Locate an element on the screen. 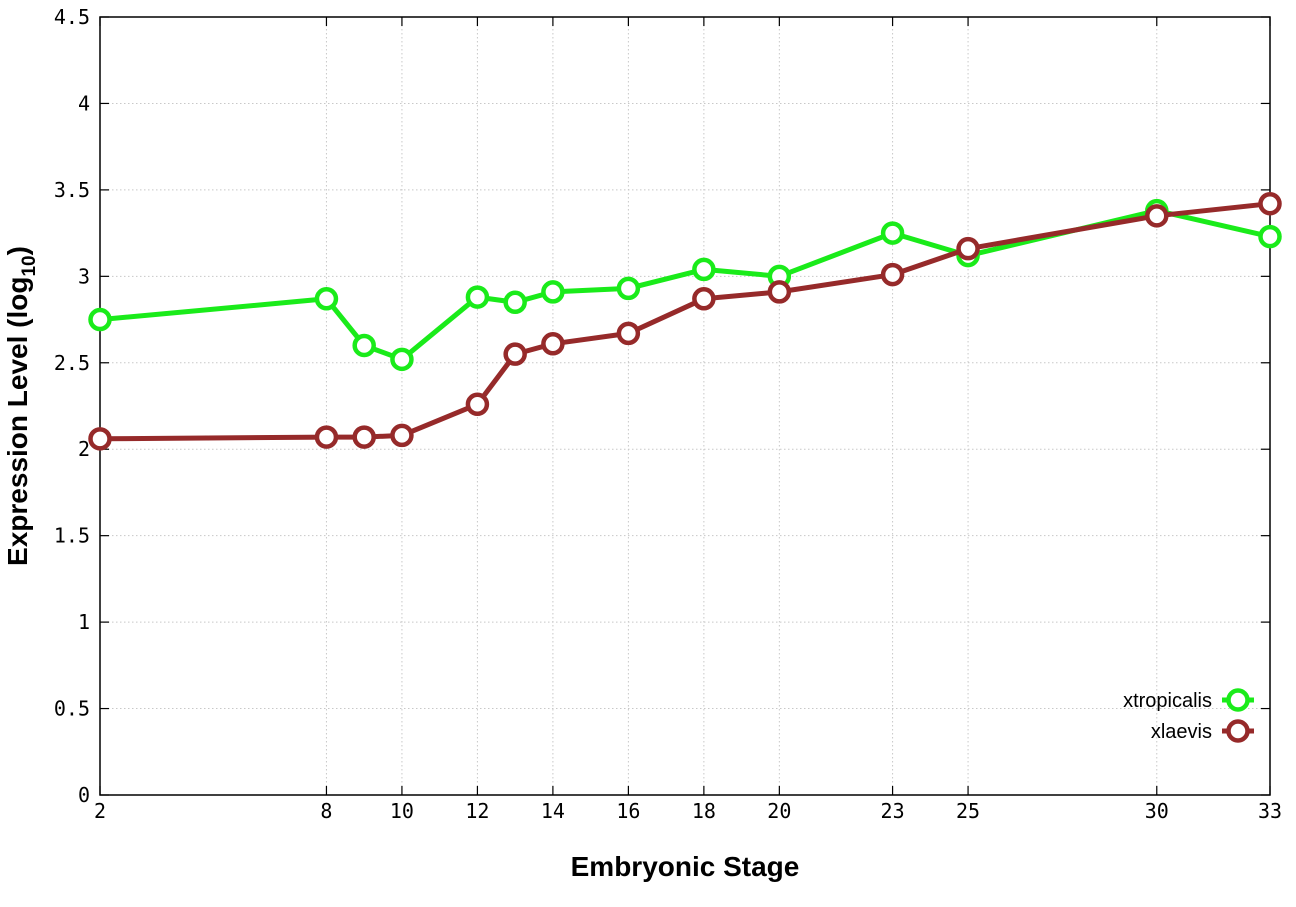 Image resolution: width=1296 pixels, height=907 pixels. y-tick-label: 0 is located at coordinates (84, 795).